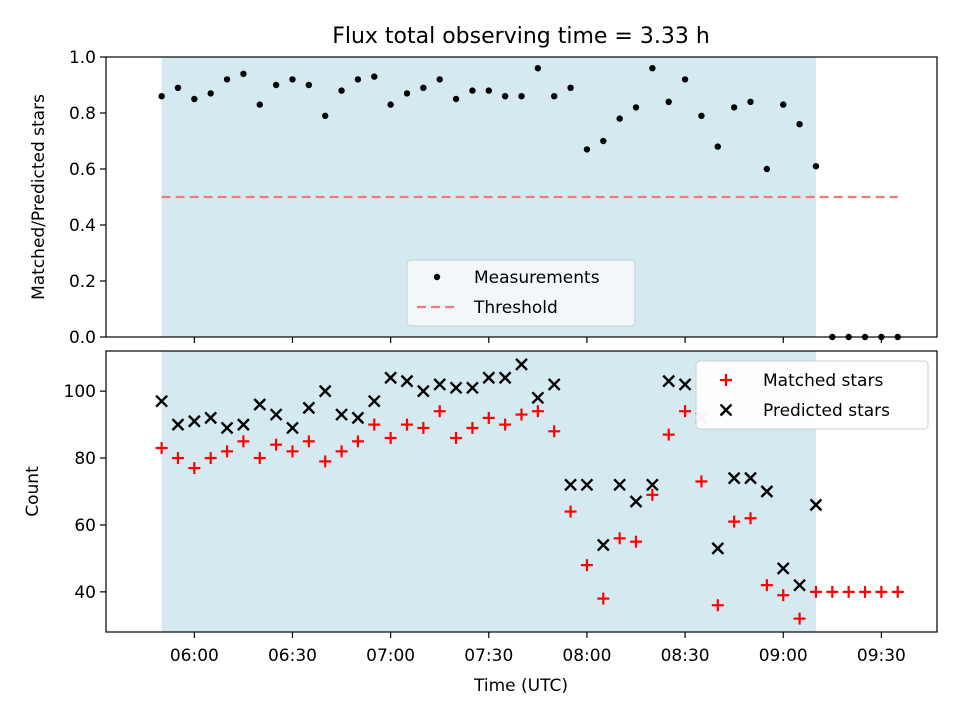 The height and width of the screenshot is (725, 960). I want to click on legend-x-icon, so click(726, 410).